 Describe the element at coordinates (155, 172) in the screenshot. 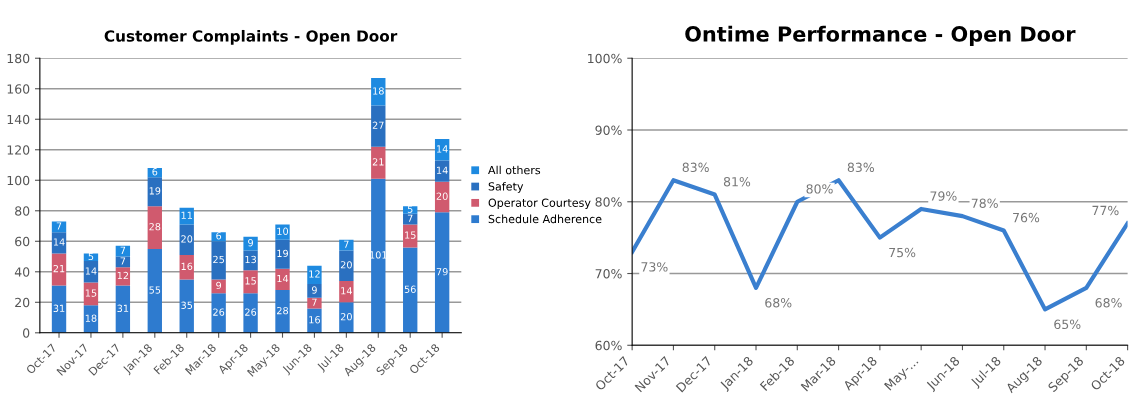

I see `data-label: 6` at that location.